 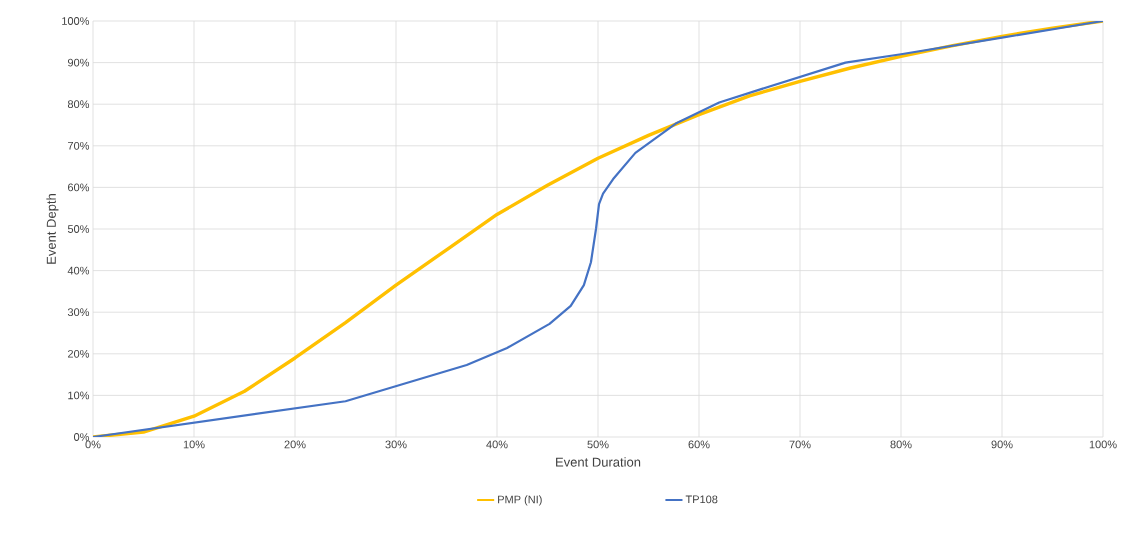 What do you see at coordinates (82, 437) in the screenshot?
I see `y-tick-label: 0%` at bounding box center [82, 437].